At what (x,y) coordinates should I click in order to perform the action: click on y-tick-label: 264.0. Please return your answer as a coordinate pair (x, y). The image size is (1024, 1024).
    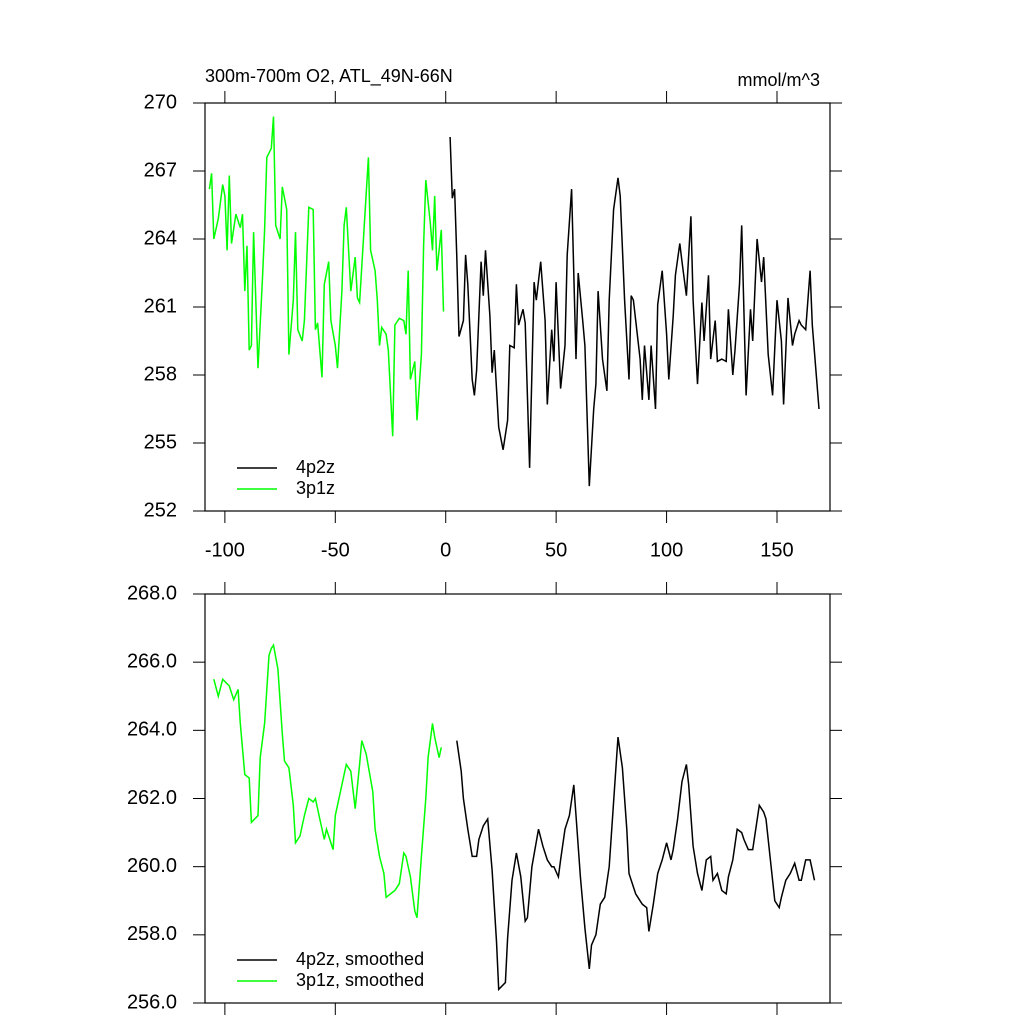
    Looking at the image, I should click on (152, 730).